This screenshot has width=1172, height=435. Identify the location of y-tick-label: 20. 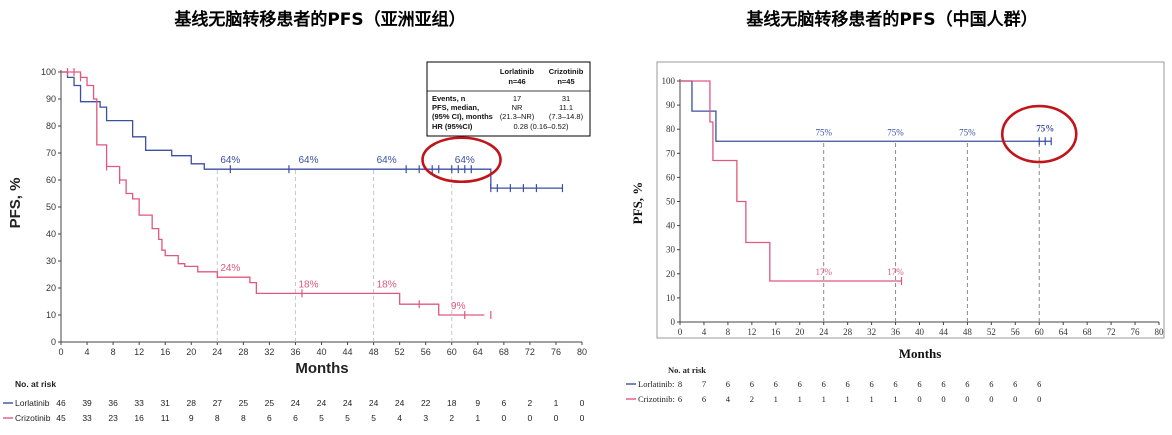
(671, 274).